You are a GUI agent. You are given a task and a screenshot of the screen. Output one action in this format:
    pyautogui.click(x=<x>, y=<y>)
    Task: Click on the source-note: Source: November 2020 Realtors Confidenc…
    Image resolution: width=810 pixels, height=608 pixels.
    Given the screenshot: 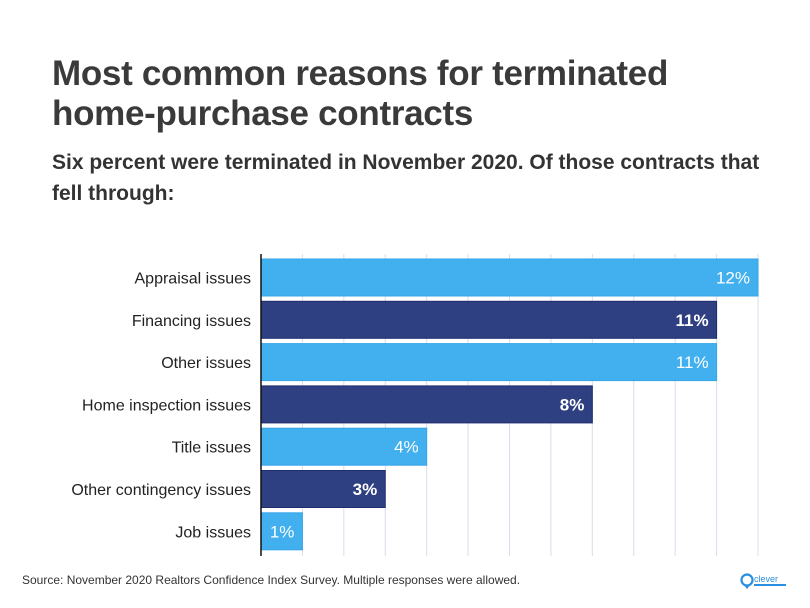 What is the action you would take?
    pyautogui.click(x=271, y=580)
    